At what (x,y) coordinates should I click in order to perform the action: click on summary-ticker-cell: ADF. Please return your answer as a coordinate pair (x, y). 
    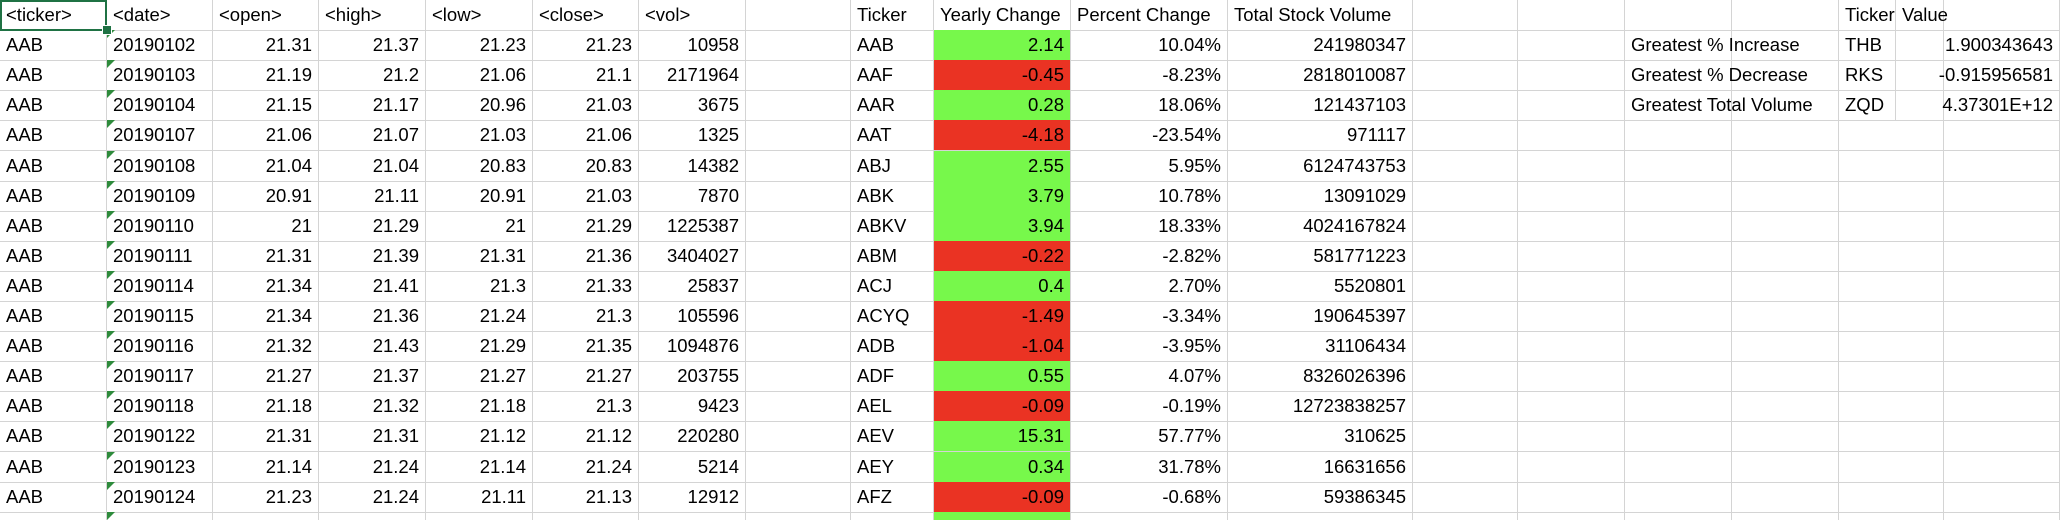
    Looking at the image, I should click on (892, 376).